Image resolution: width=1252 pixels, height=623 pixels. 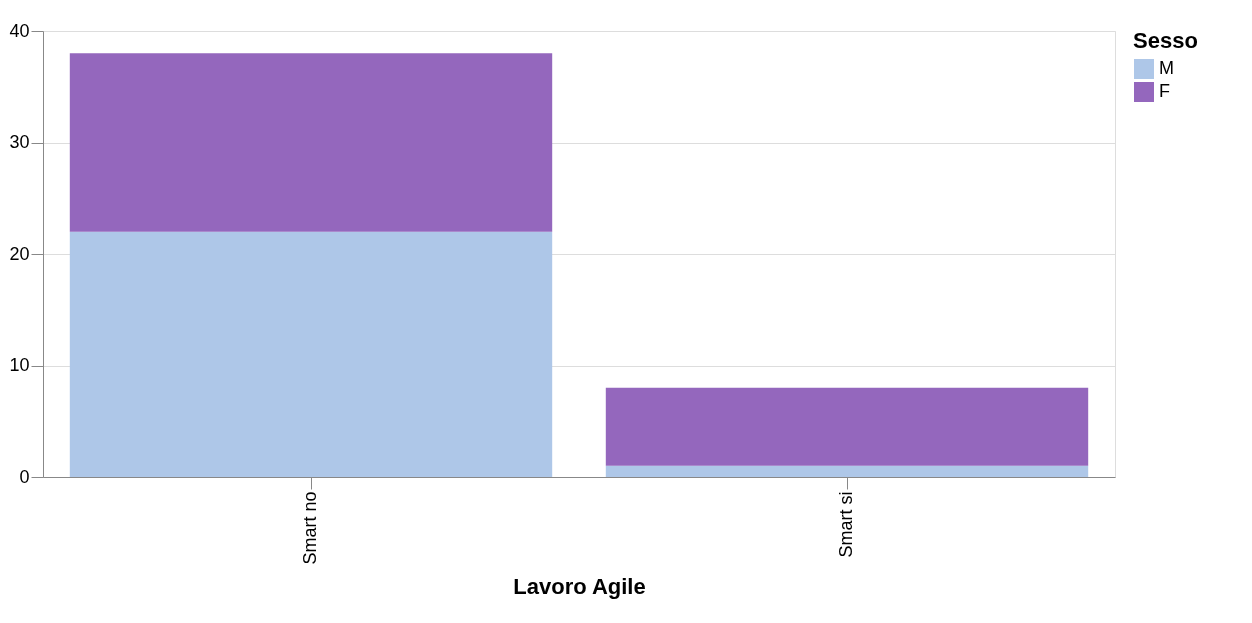 What do you see at coordinates (1164, 91) in the screenshot?
I see `legend-label: F` at bounding box center [1164, 91].